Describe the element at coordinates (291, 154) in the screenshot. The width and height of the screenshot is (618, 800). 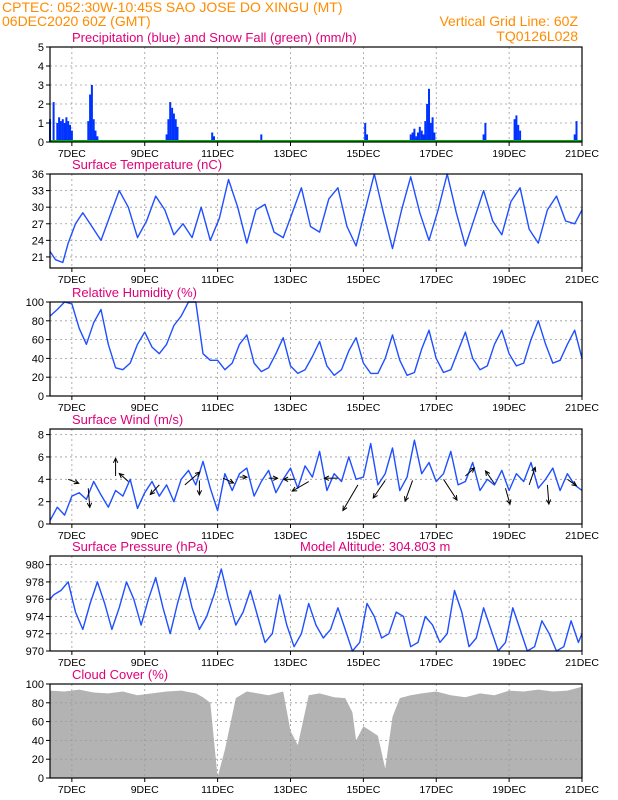
I see `precip-date-label: 13DEC` at that location.